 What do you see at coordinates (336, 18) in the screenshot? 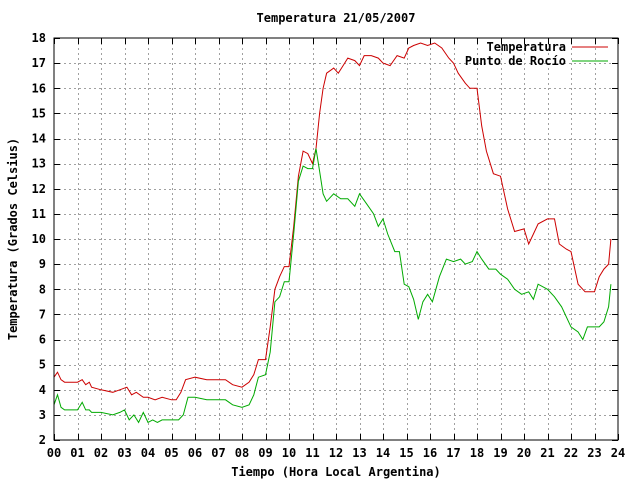
I see `chart-title: Temperatura 21/05/2007` at bounding box center [336, 18].